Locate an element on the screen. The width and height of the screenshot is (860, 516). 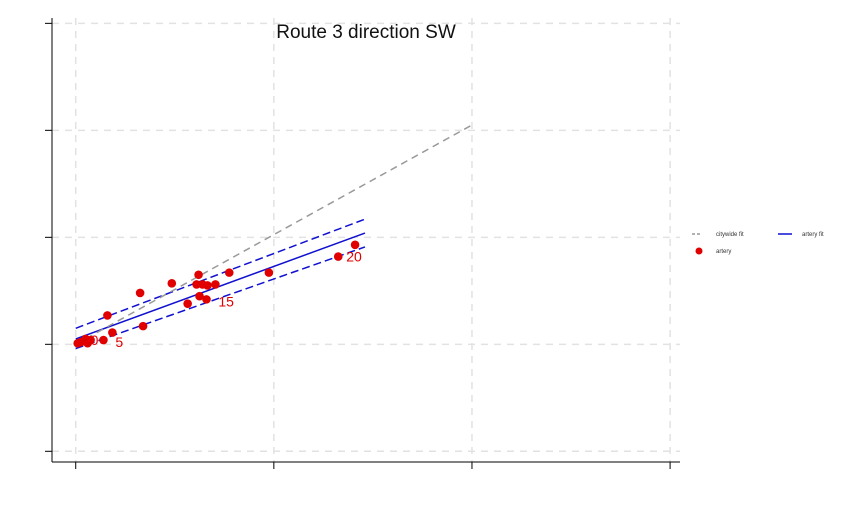
point-label-20: 20 is located at coordinates (354, 257).